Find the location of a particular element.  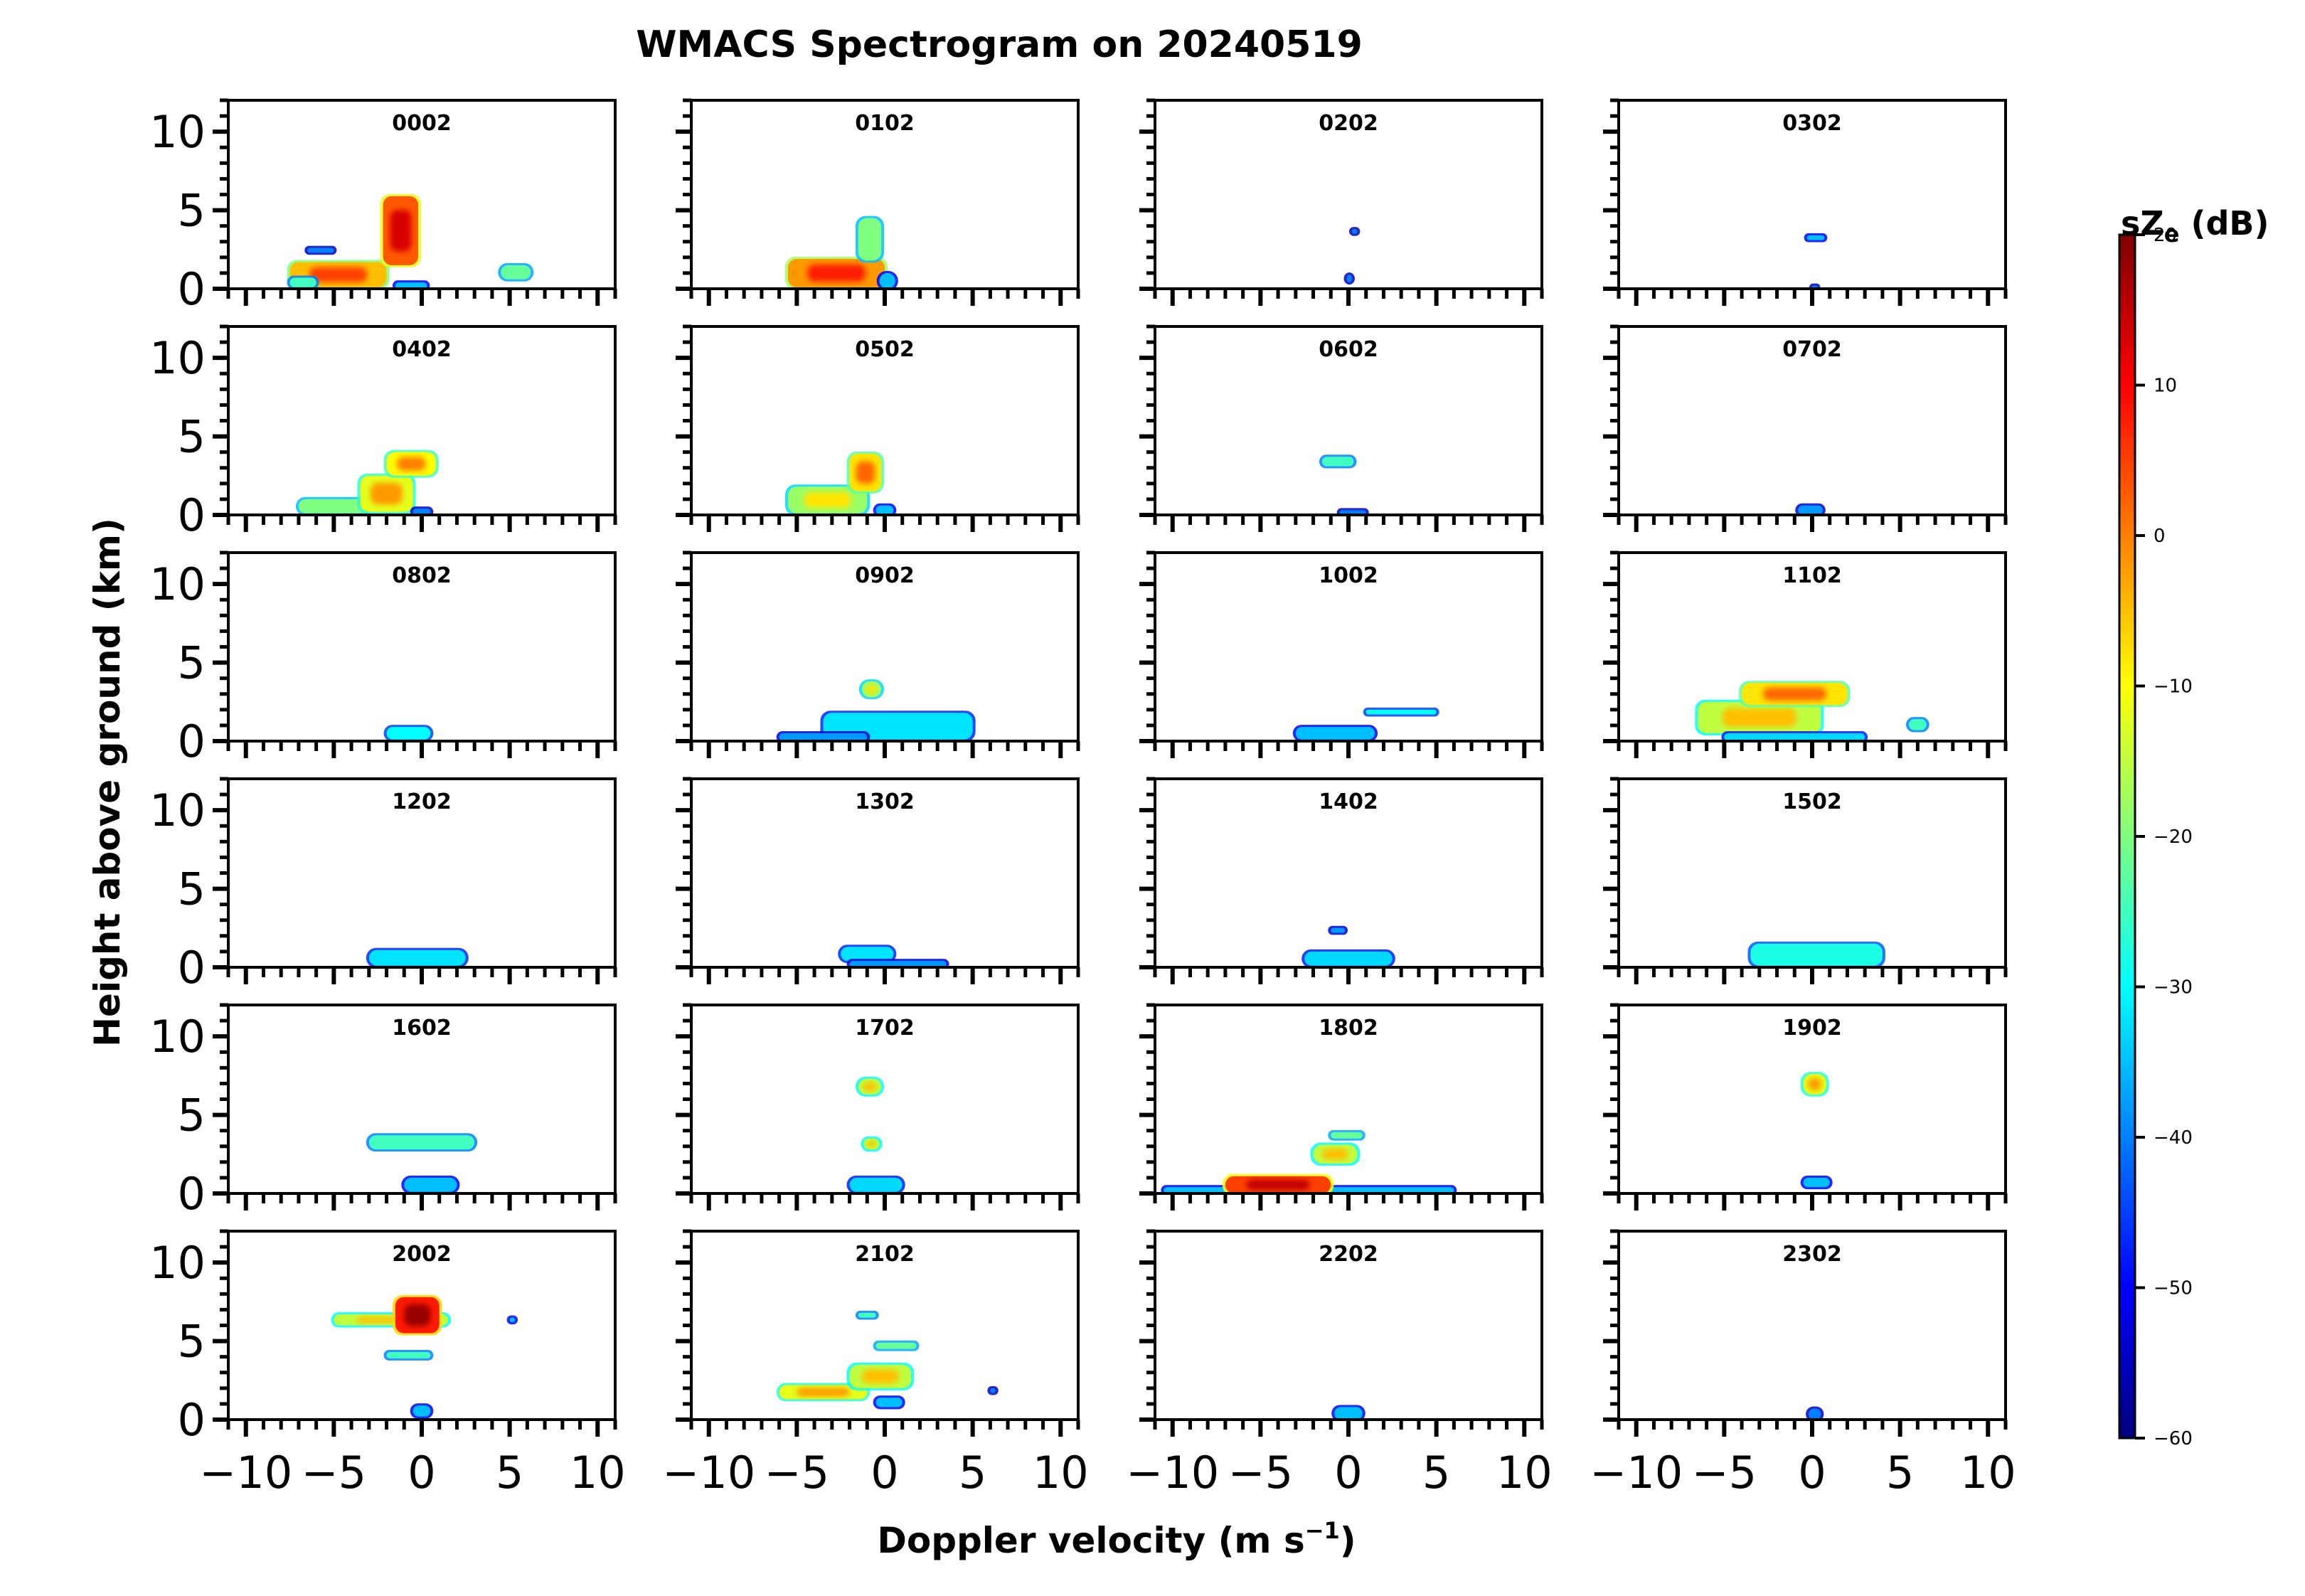

x-tick-label: 5 is located at coordinates (509, 1473).